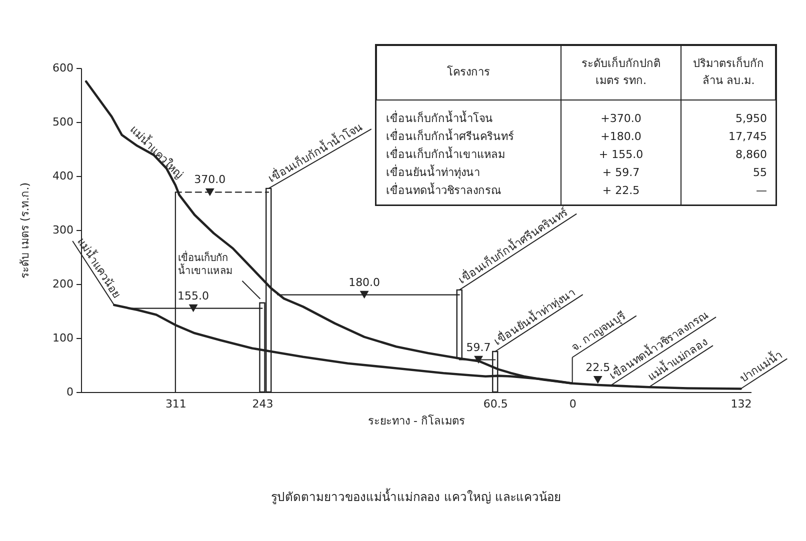  I want to click on text: โครงการ, so click(468, 71).